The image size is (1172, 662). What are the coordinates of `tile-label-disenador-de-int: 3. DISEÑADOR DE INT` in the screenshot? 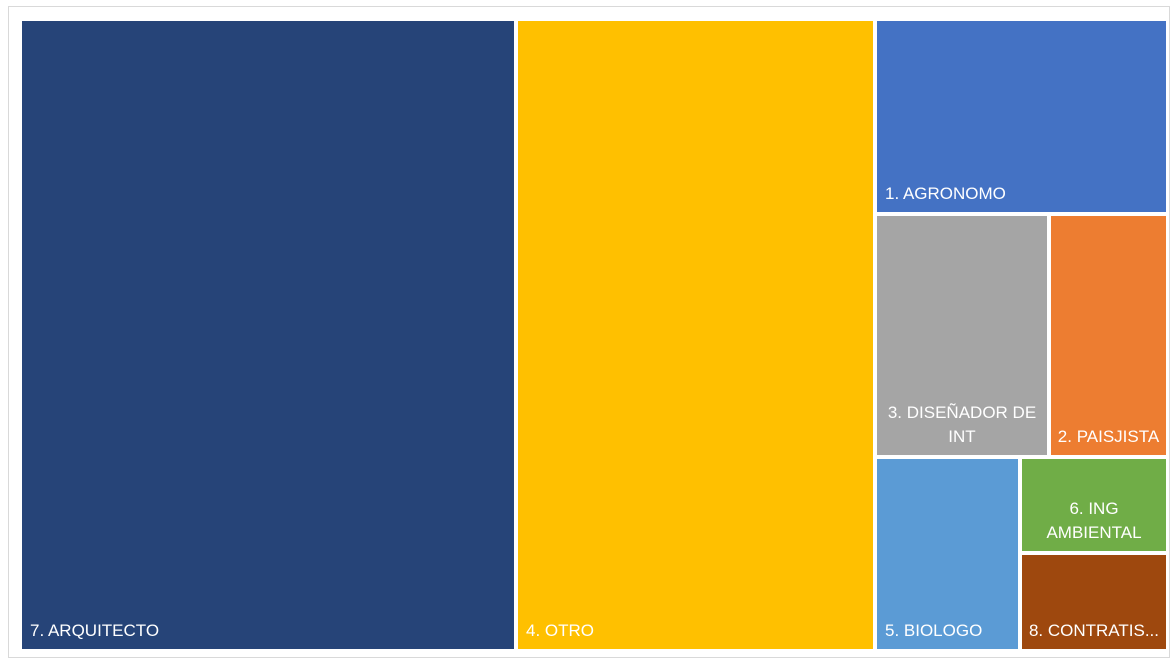 It's located at (962, 424).